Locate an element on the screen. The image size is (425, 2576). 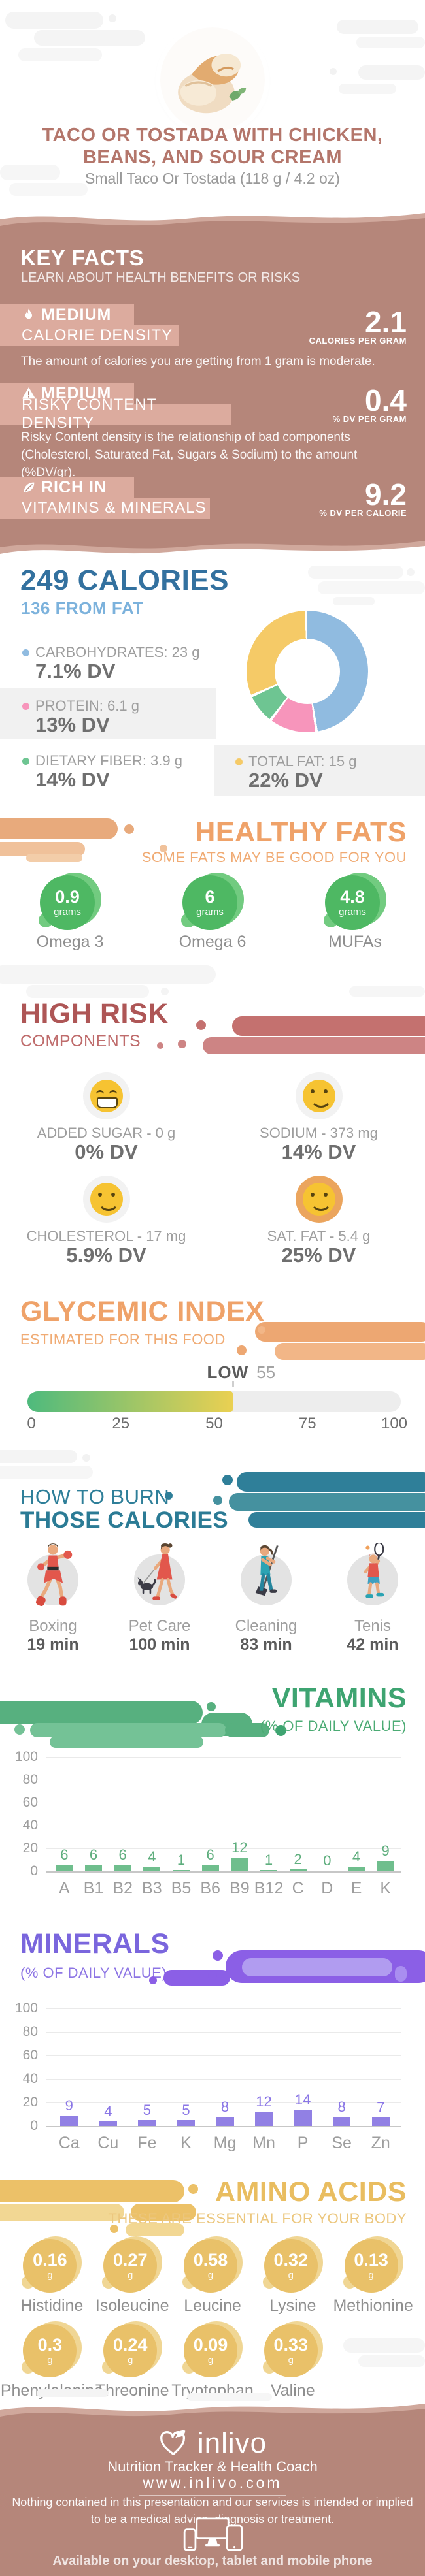
sat-fat-emoji-circle is located at coordinates (319, 1199).